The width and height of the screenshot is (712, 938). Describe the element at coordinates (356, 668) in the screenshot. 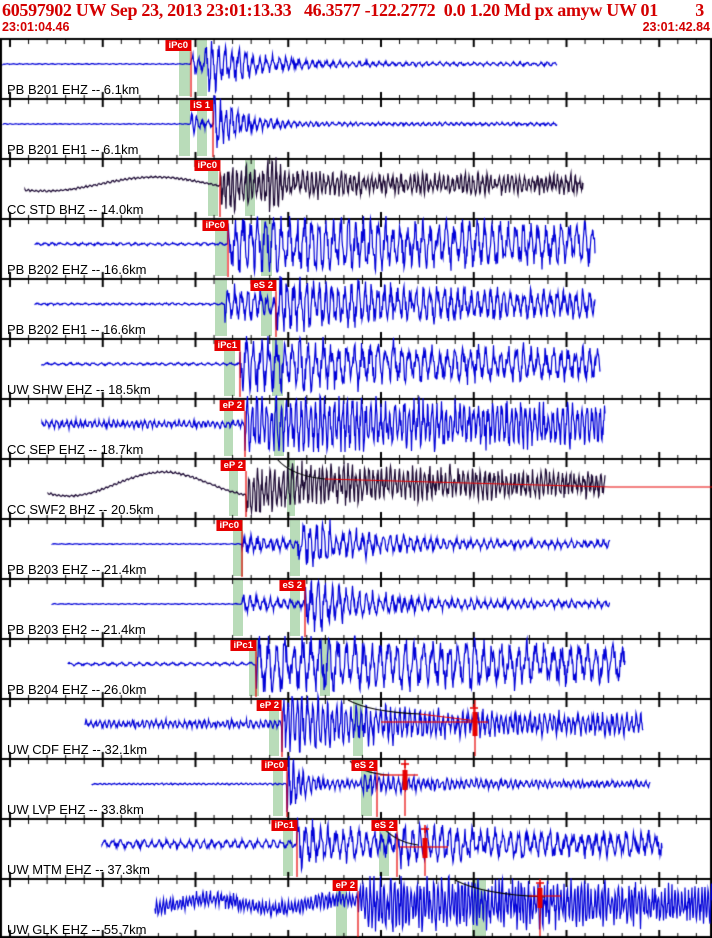

I see `trace-panel: iPc1 PB B204 EHZ -- 26.0km` at that location.